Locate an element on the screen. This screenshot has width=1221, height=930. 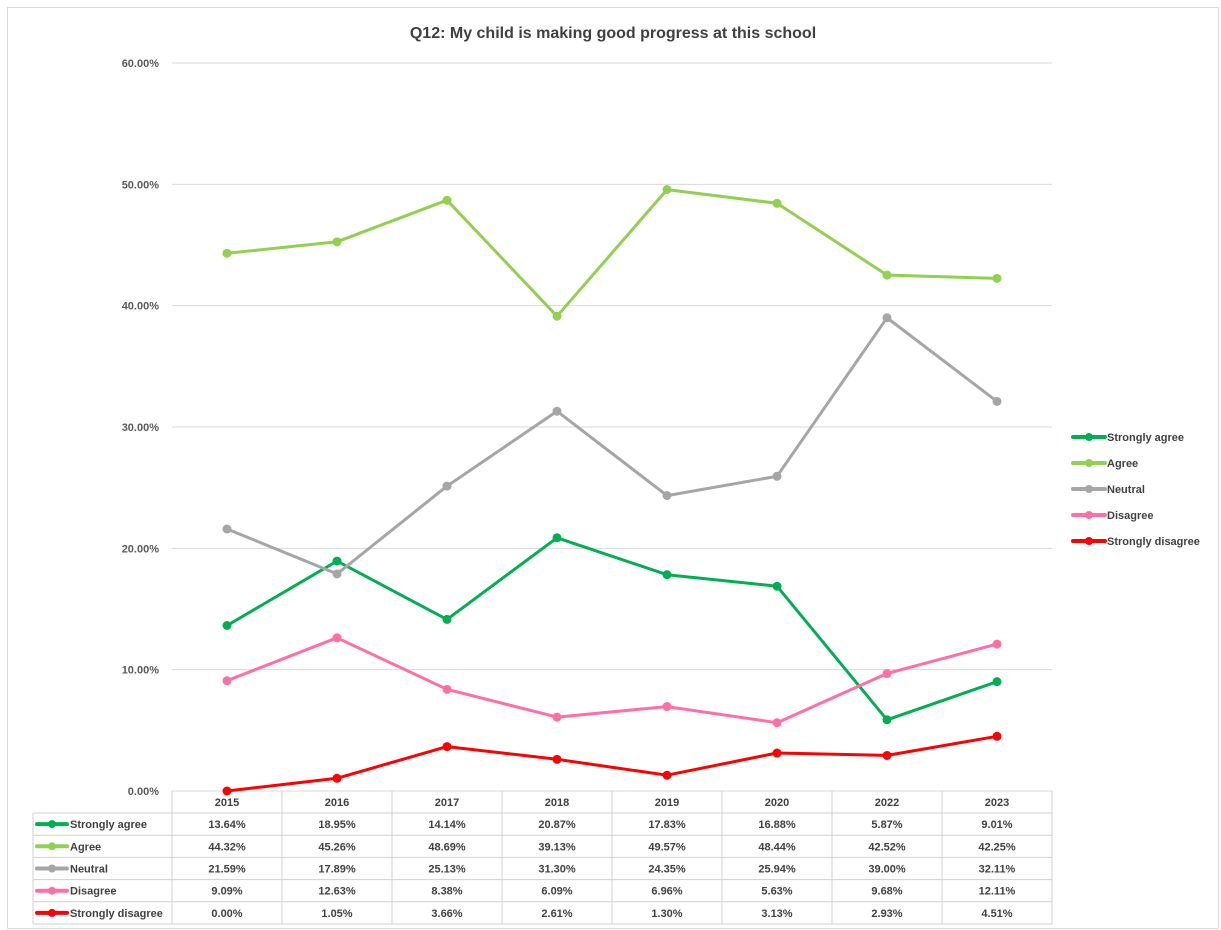
x-tick-label: 2020 is located at coordinates (777, 803).